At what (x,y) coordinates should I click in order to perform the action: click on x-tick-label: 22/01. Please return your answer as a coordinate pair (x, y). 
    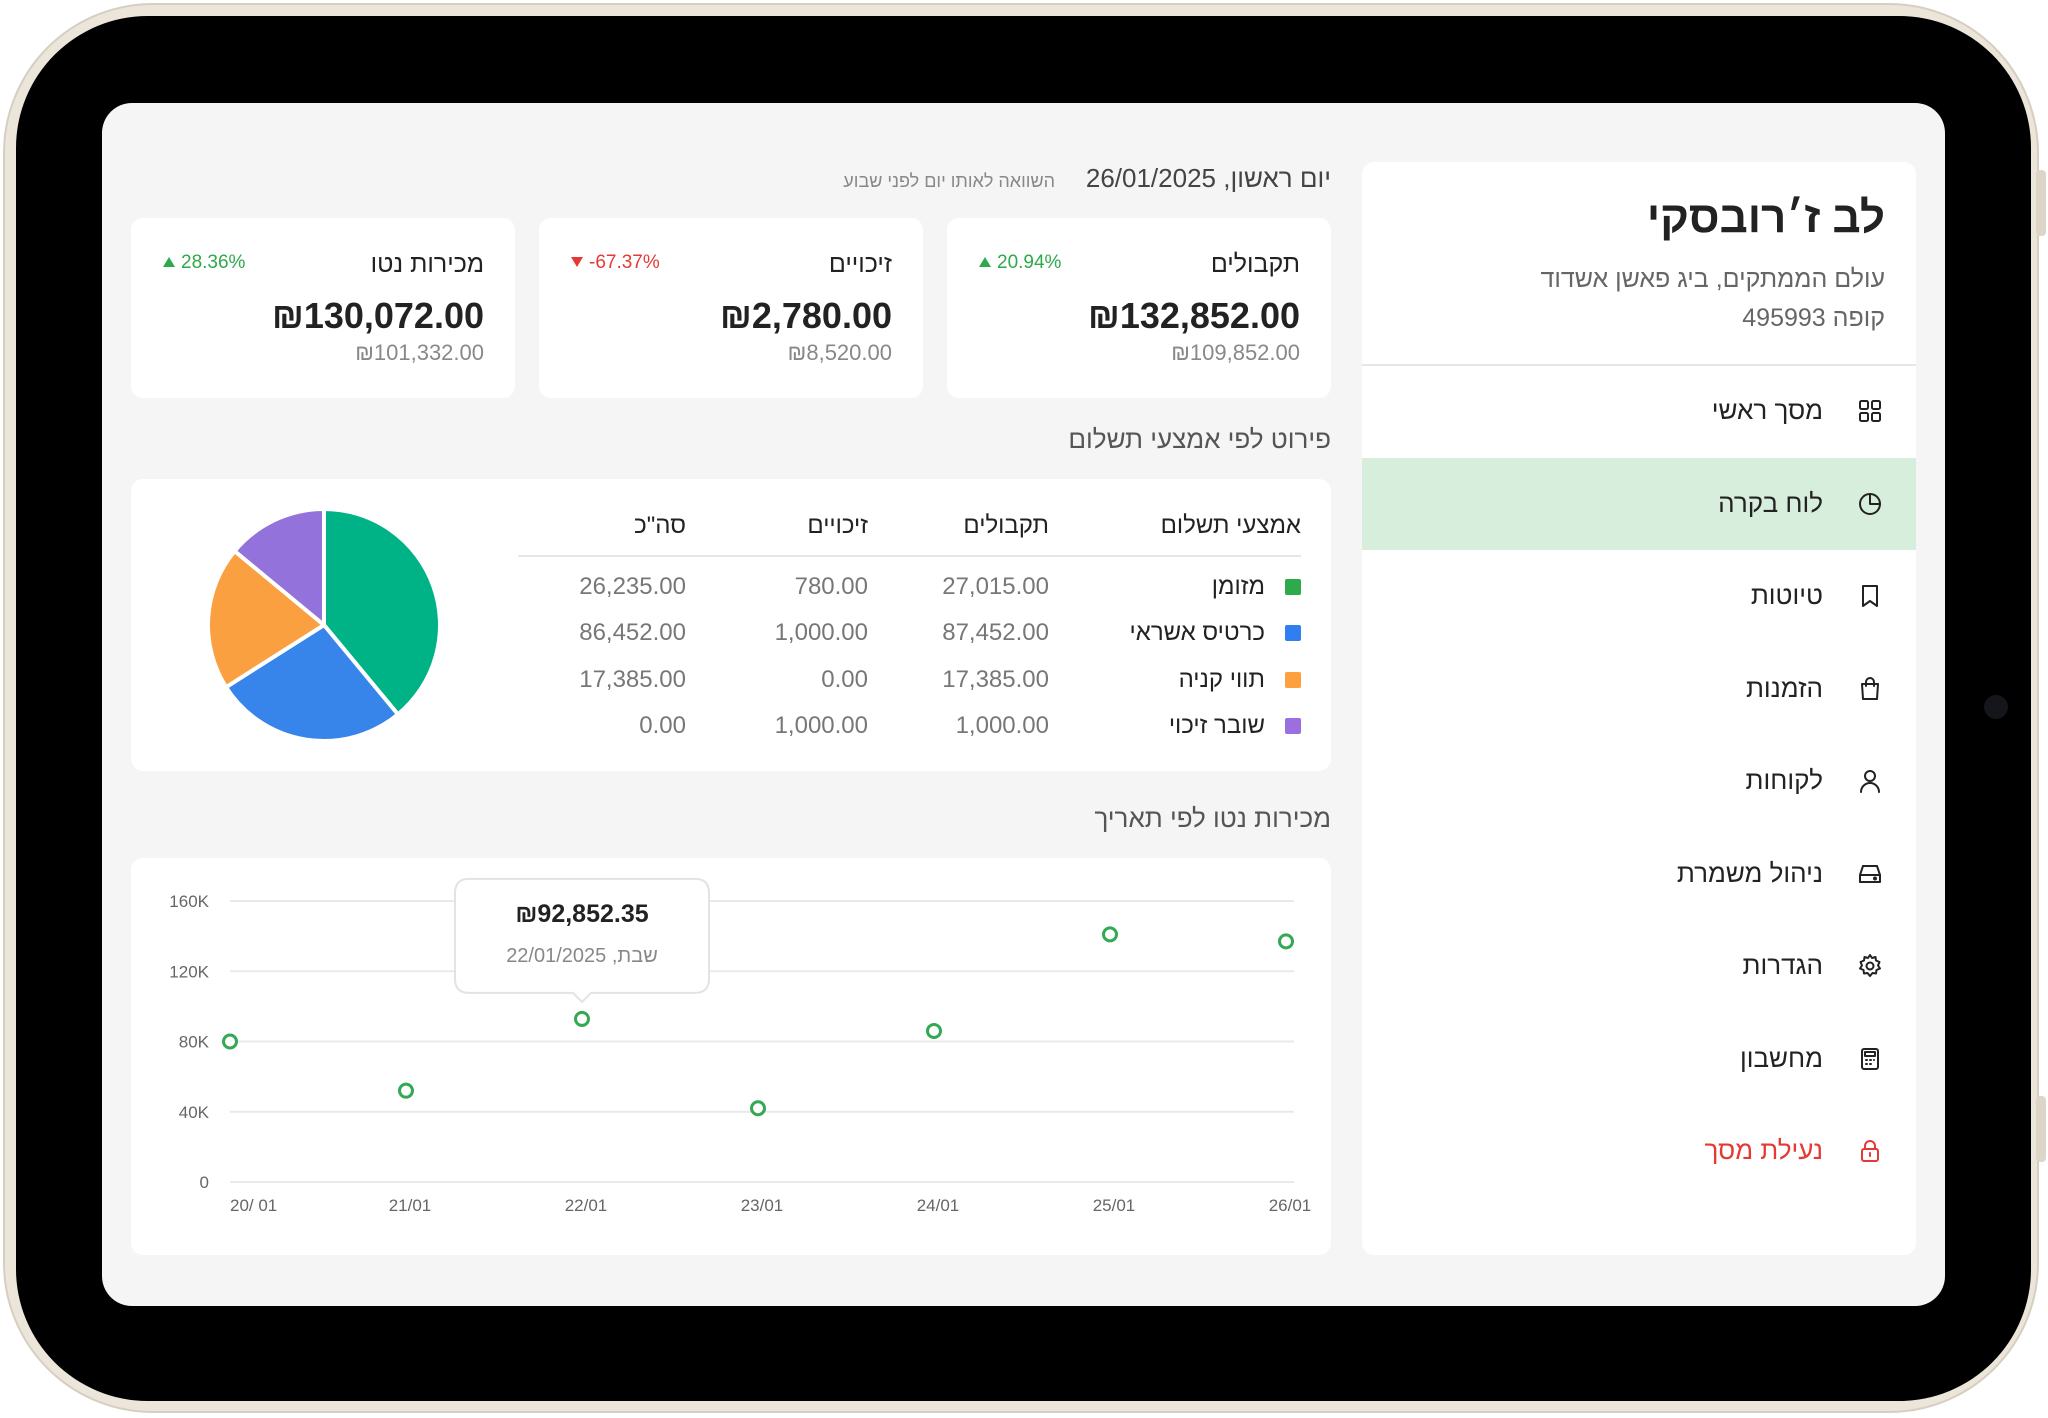
    Looking at the image, I should click on (586, 1205).